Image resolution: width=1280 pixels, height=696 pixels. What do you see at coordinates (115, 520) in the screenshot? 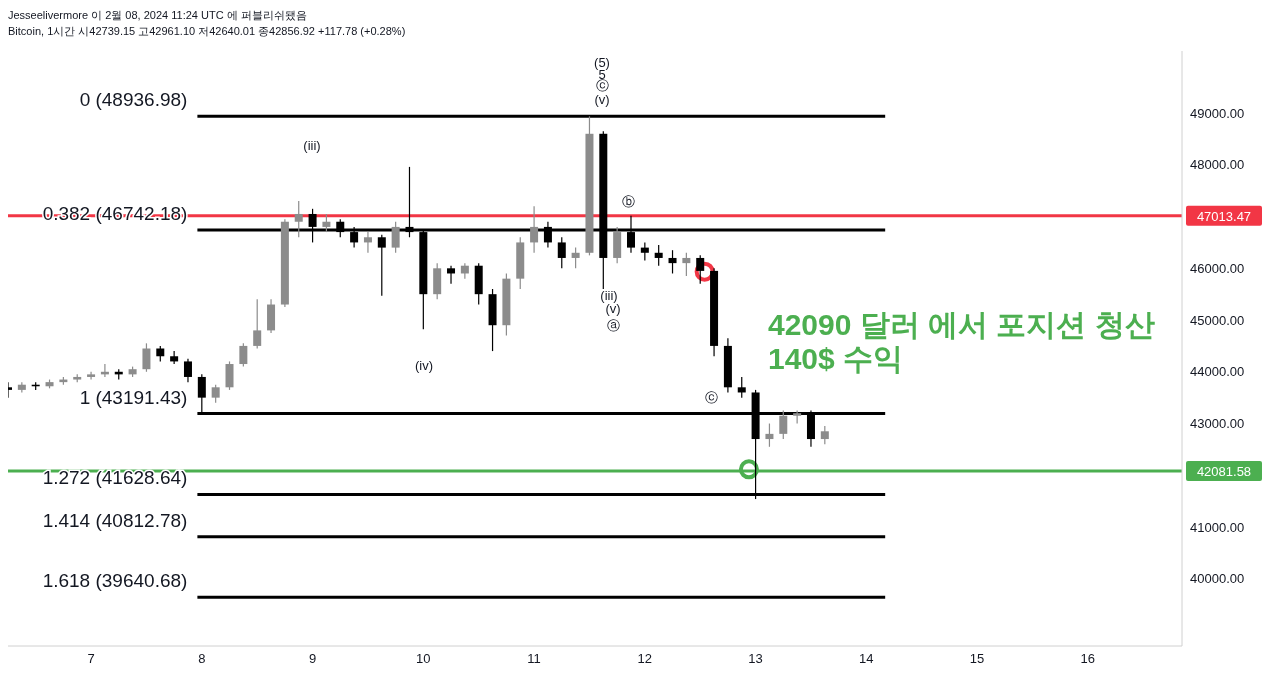
I see `series-label: 1.414 (40812.78)` at bounding box center [115, 520].